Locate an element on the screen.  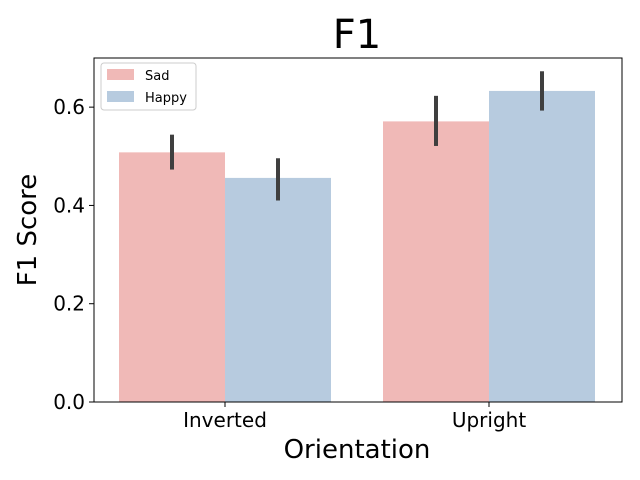
x-tick-label: Inverted is located at coordinates (225, 420).